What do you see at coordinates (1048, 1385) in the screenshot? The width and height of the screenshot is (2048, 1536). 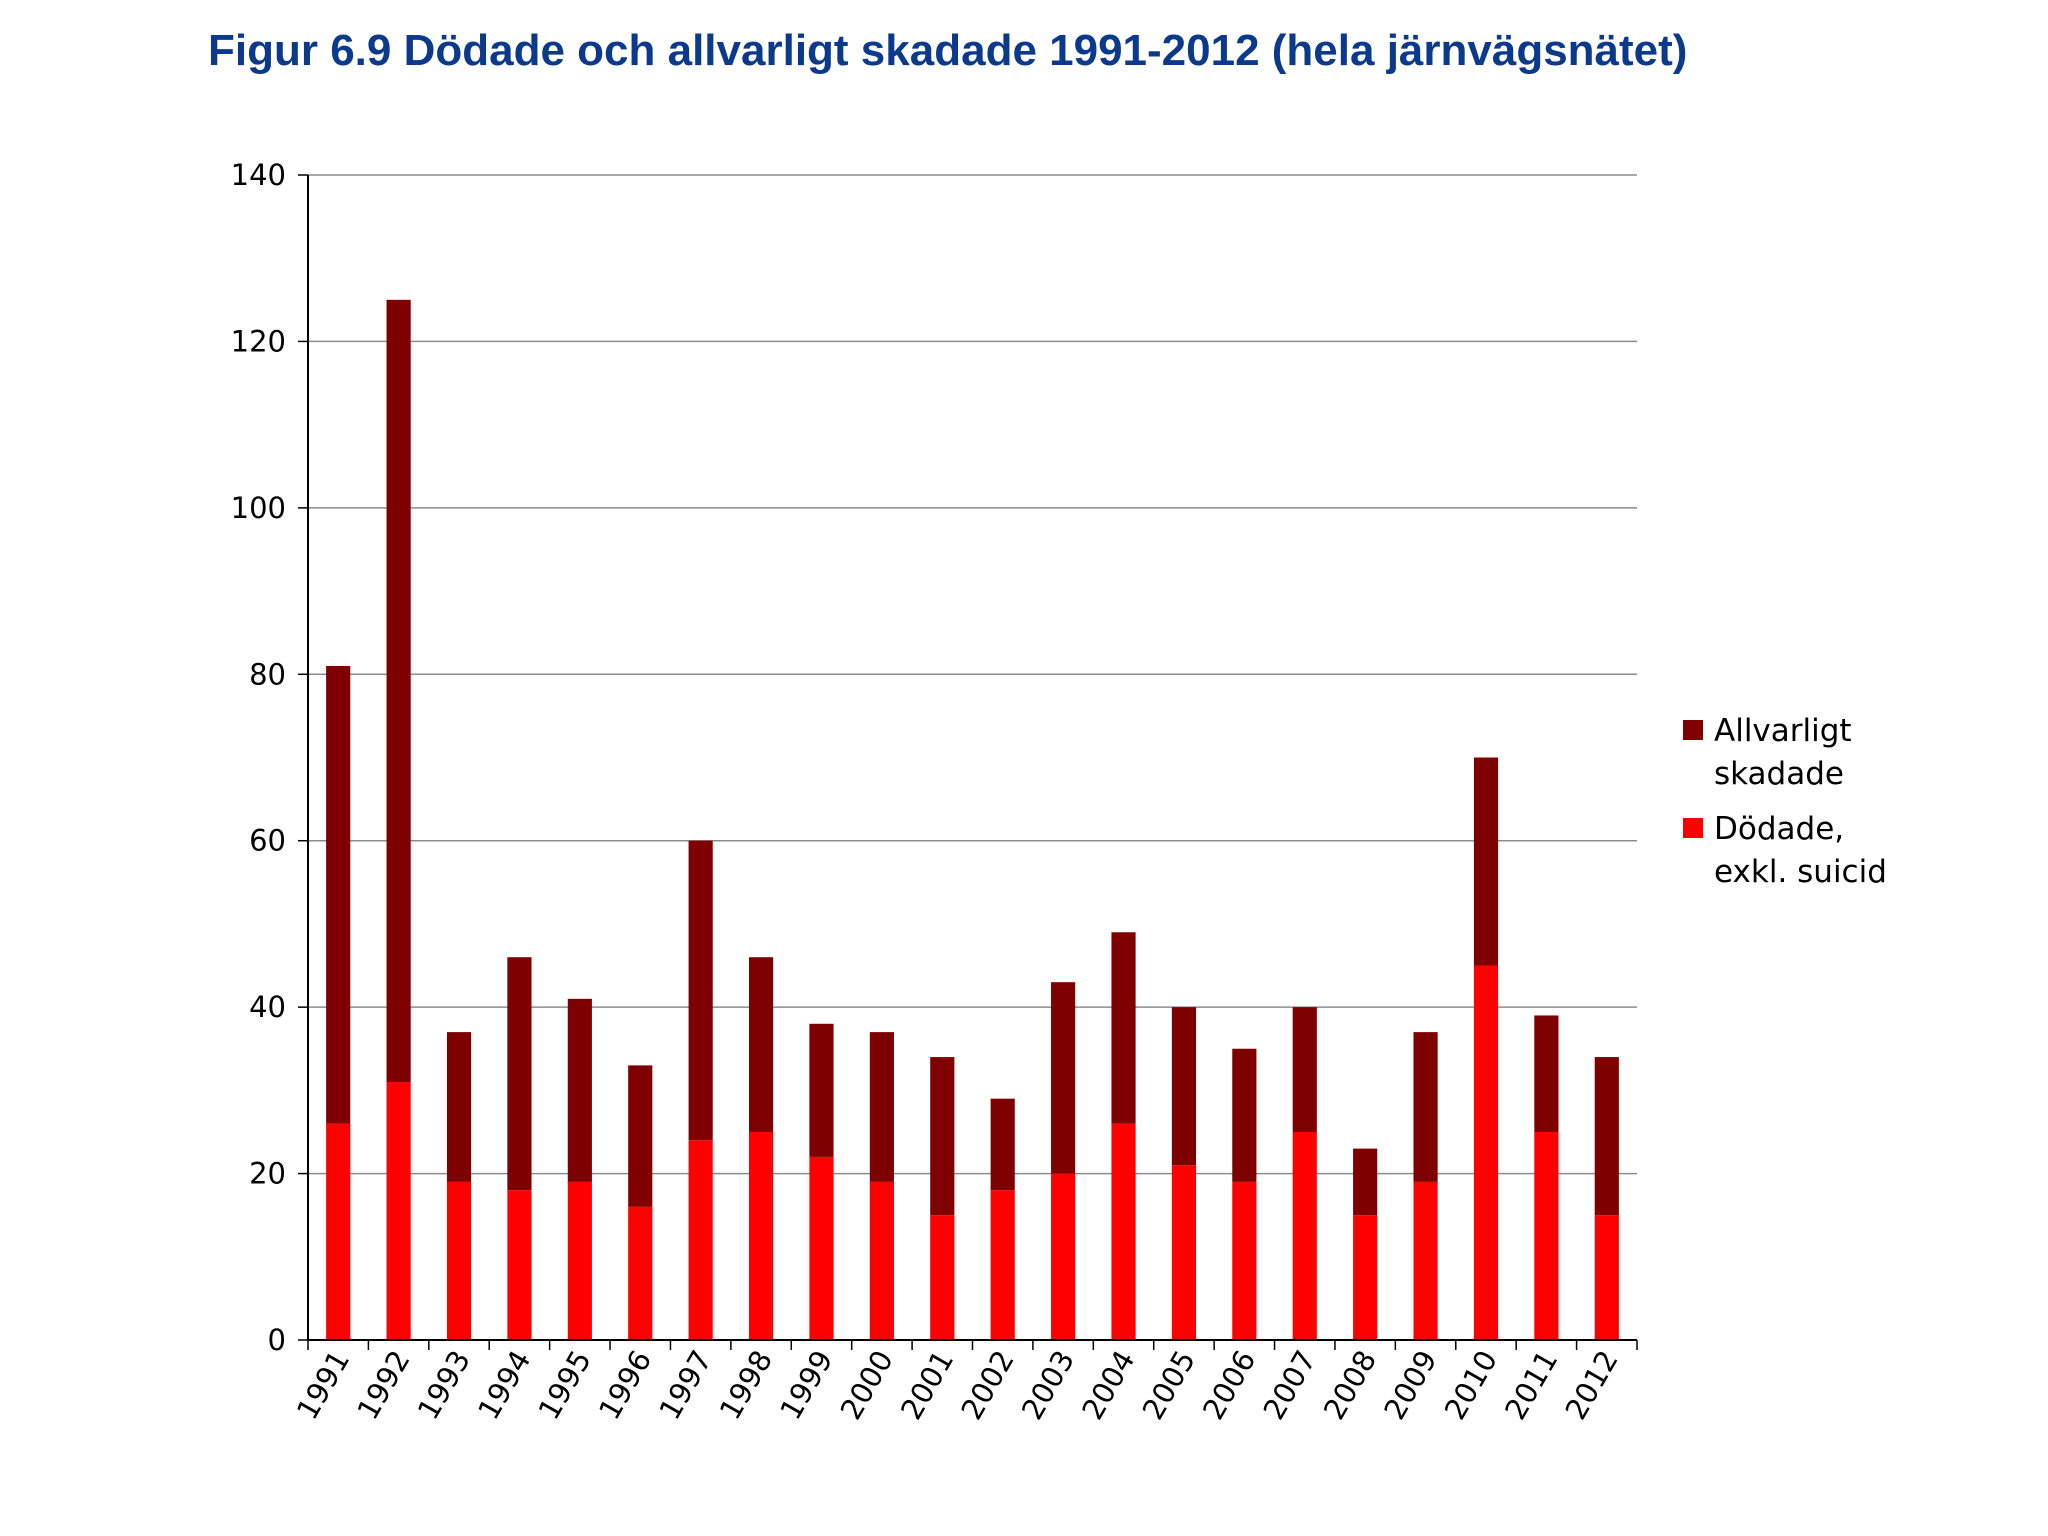 I see `x-tick-label: 2003` at bounding box center [1048, 1385].